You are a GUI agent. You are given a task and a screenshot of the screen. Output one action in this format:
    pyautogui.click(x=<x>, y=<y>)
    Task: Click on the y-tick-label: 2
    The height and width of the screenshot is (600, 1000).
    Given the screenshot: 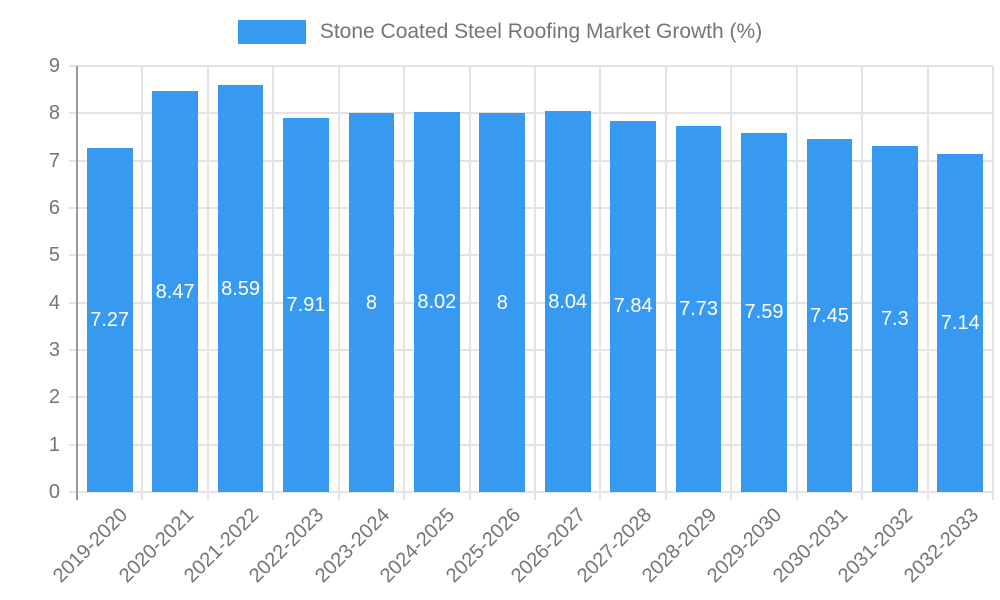 What is the action you would take?
    pyautogui.click(x=54, y=397)
    